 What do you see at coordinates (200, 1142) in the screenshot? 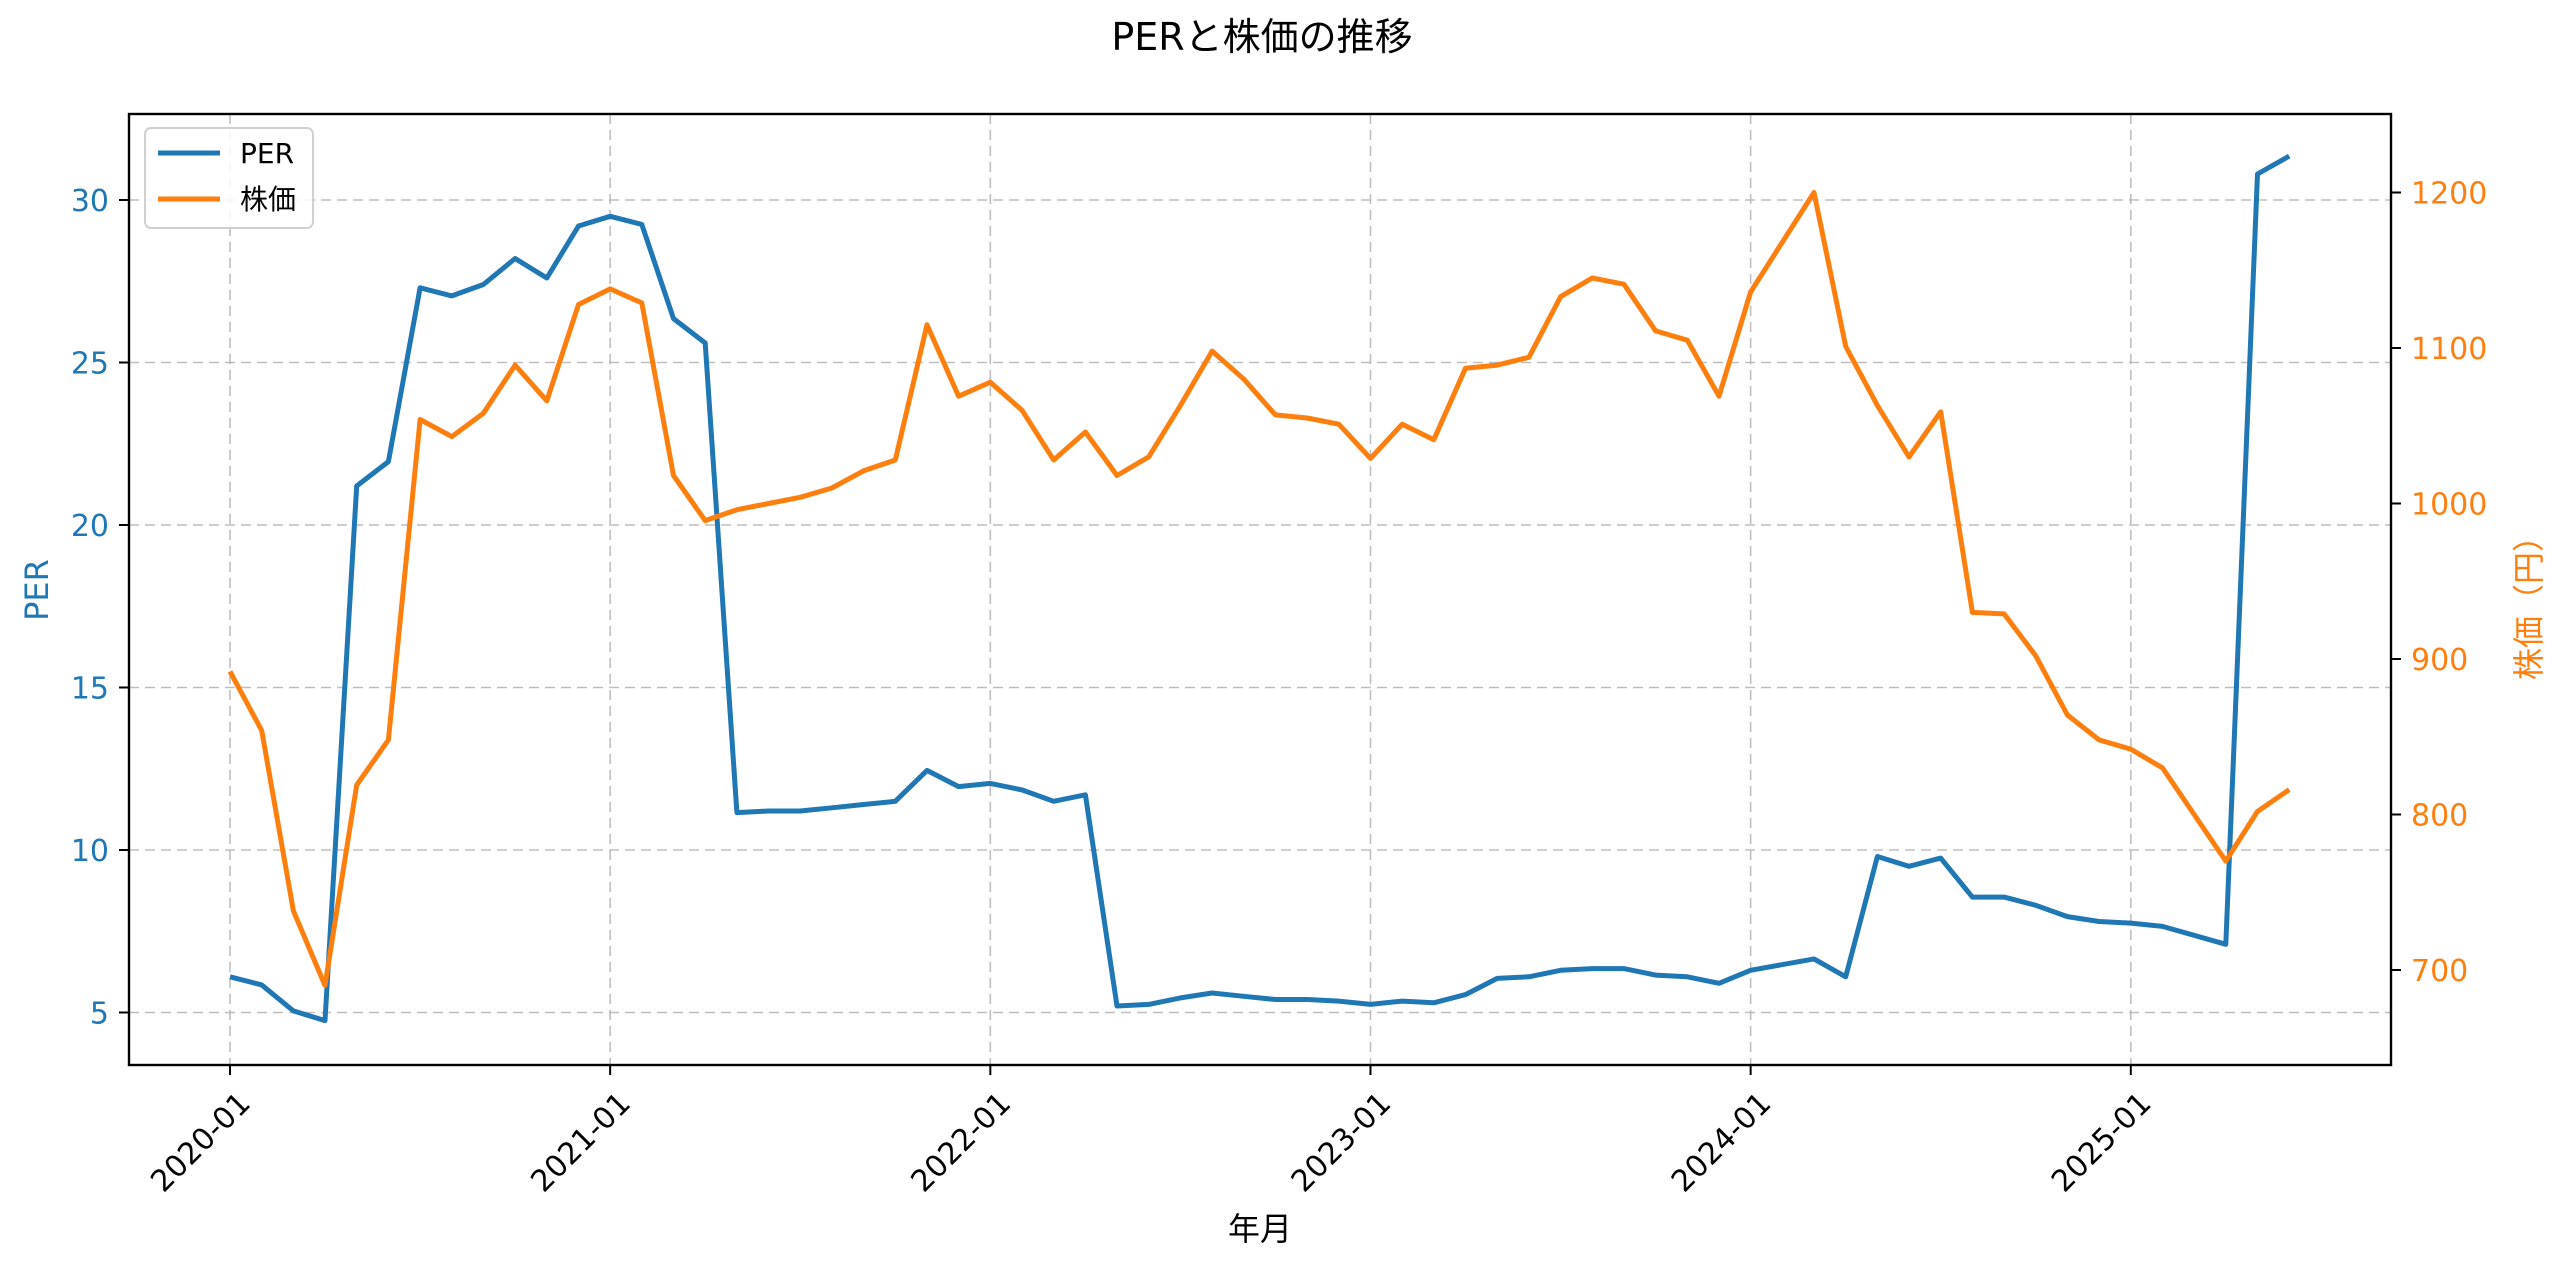
I see `x-tick-label: 2020-01` at bounding box center [200, 1142].